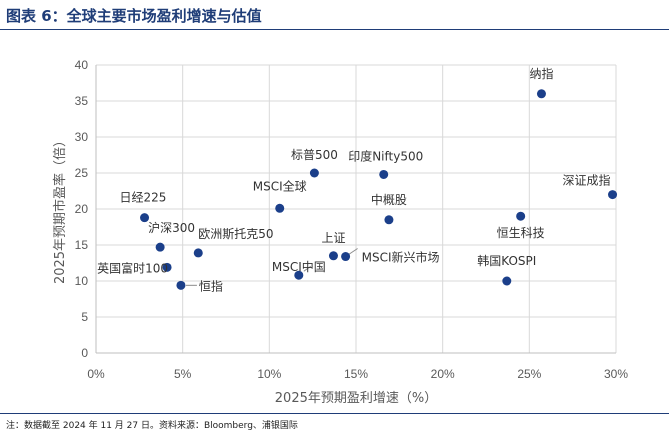  What do you see at coordinates (84, 353) in the screenshot?
I see `y-tick-label: 0` at bounding box center [84, 353].